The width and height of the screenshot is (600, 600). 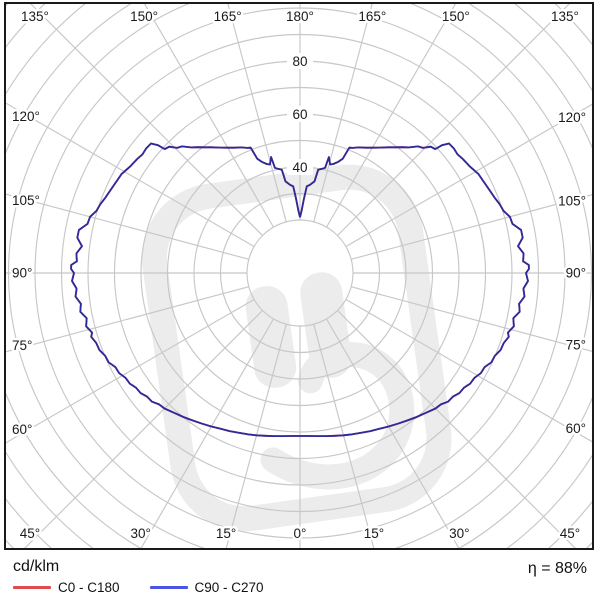 I want to click on legend-entry-c0-c180: C0 - C180, so click(x=66, y=587).